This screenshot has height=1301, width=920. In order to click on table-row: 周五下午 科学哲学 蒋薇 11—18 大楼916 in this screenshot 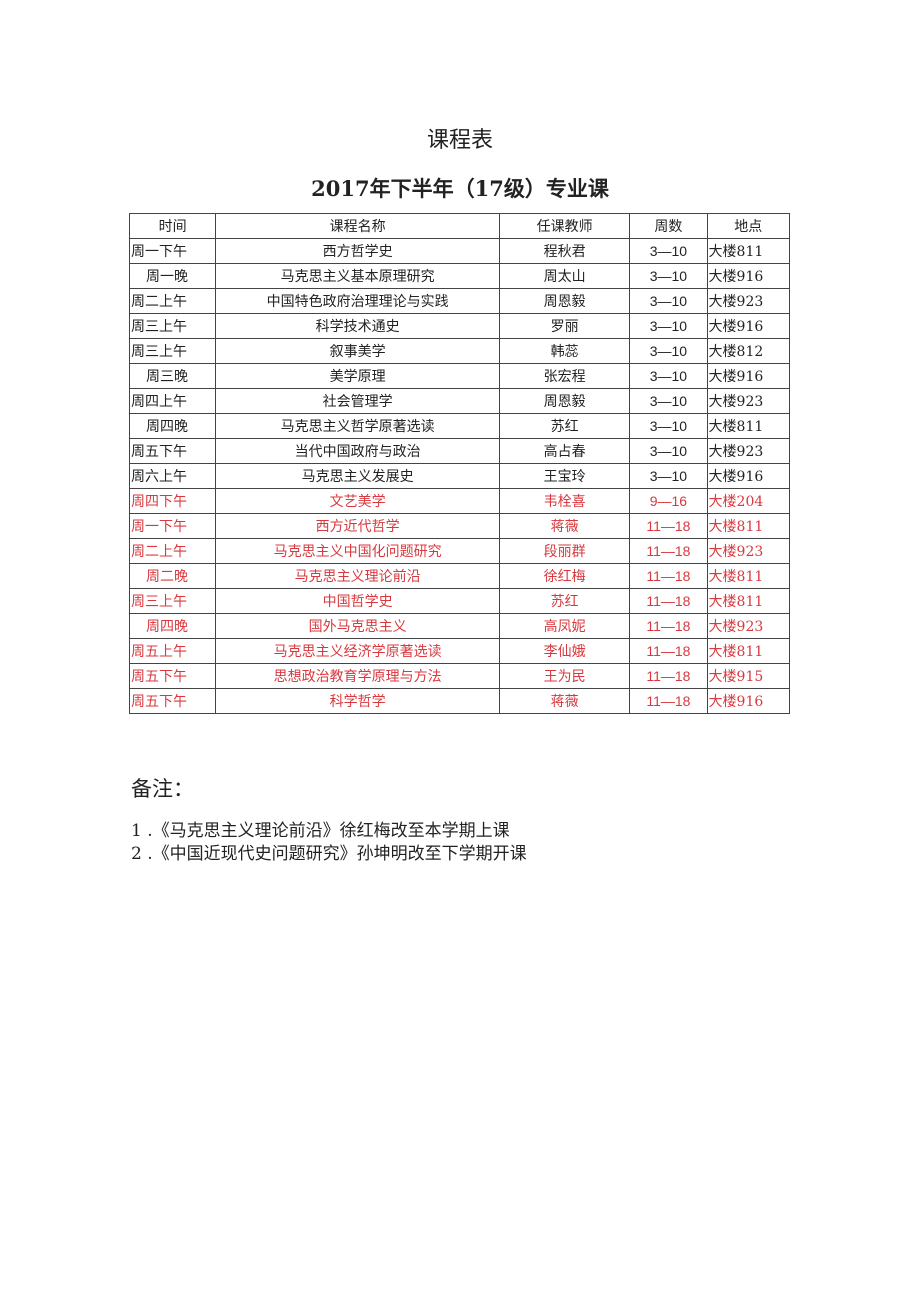, I will do `click(459, 701)`.